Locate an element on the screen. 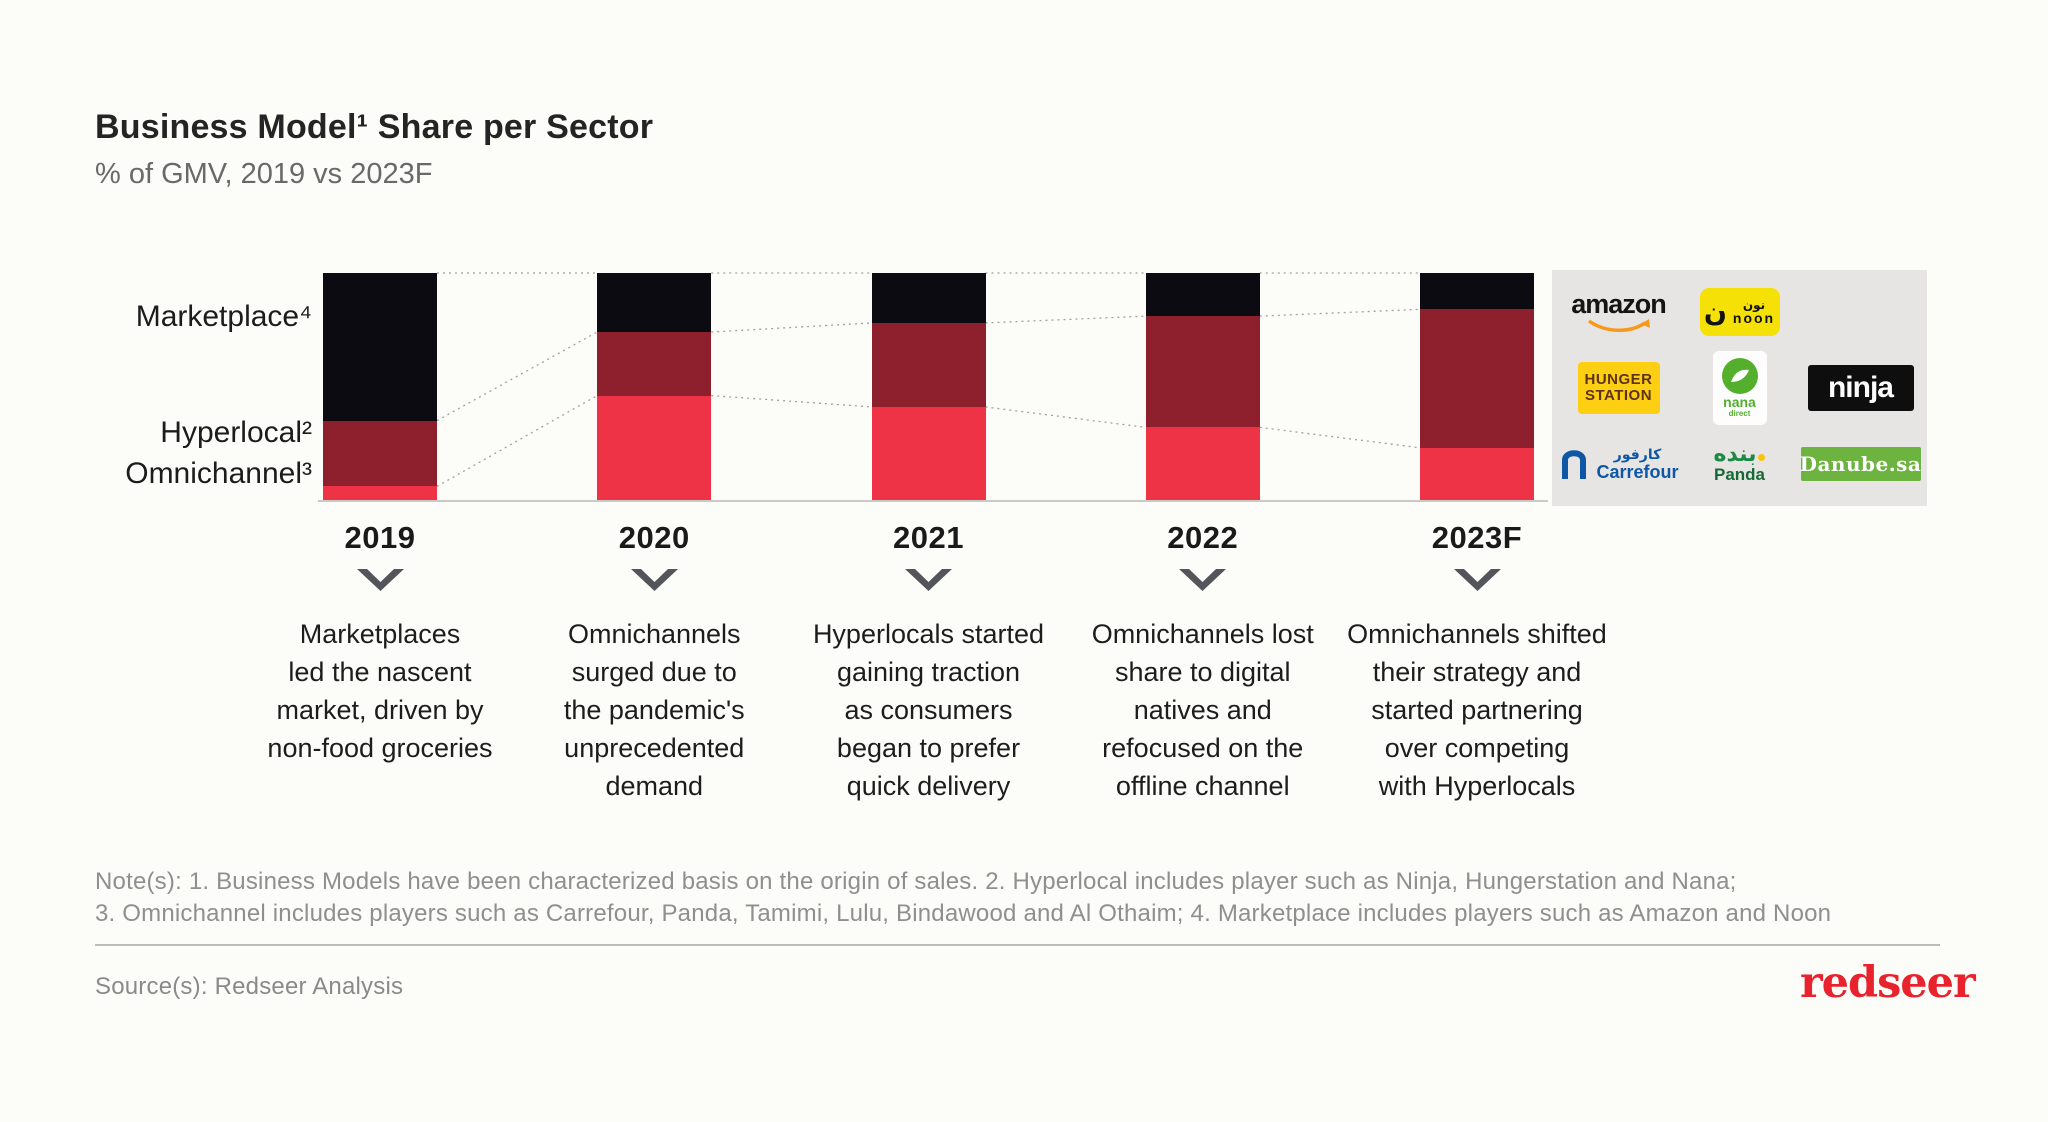 The width and height of the screenshot is (2048, 1122). carrefour-logo: كارفور Carrefour is located at coordinates (1618, 464).